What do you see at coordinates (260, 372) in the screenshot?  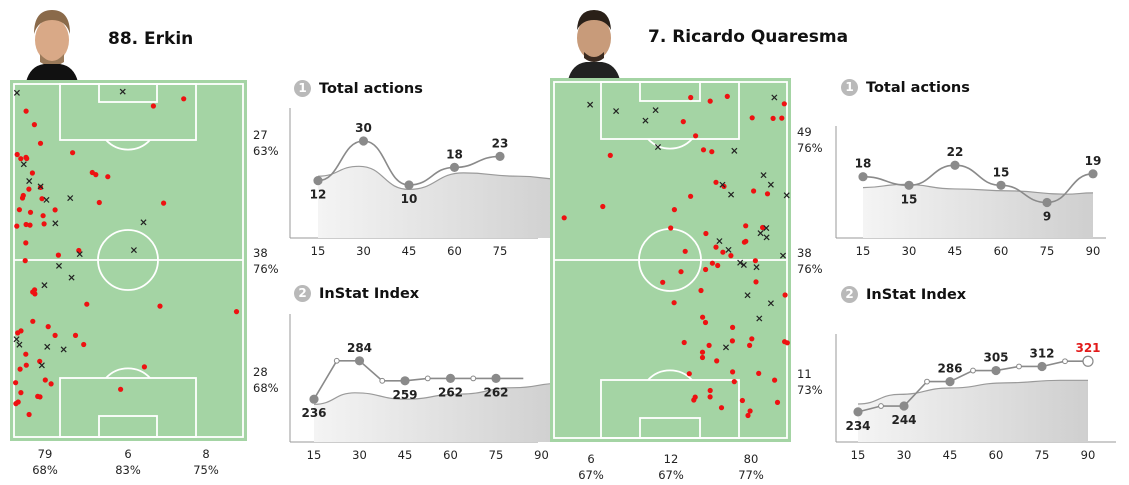 I see `stat-value: 28` at bounding box center [260, 372].